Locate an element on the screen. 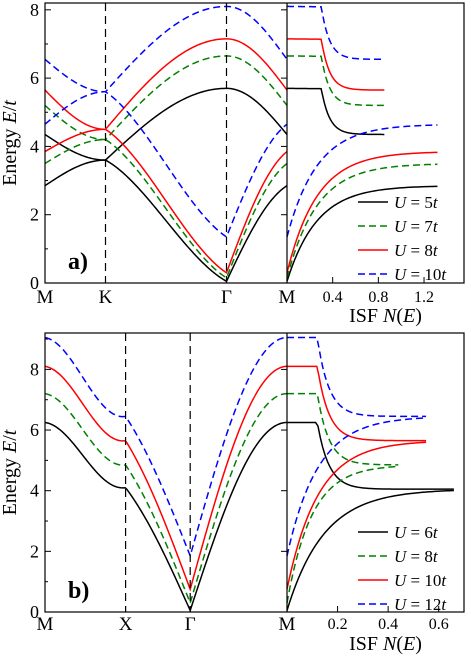 This screenshot has height=658, width=471. isf-tick-label: 0.6 is located at coordinates (439, 624).